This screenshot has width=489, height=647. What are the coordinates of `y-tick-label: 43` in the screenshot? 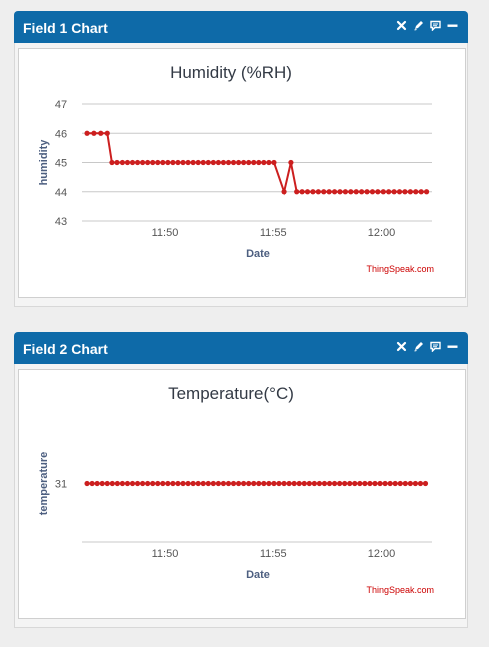 It's located at (61, 222).